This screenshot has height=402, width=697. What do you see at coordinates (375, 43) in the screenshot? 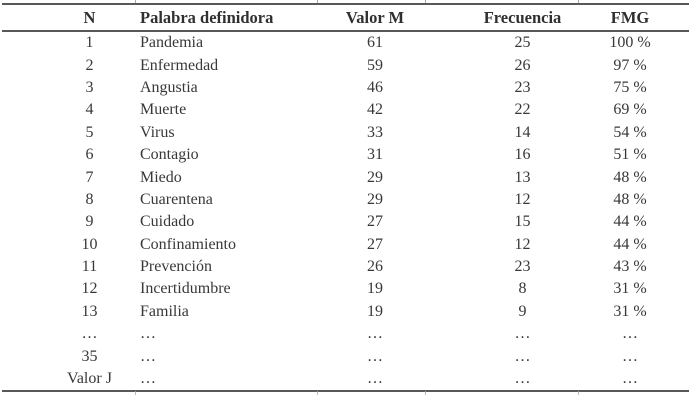
I see `cell-valor-m: 61` at bounding box center [375, 43].